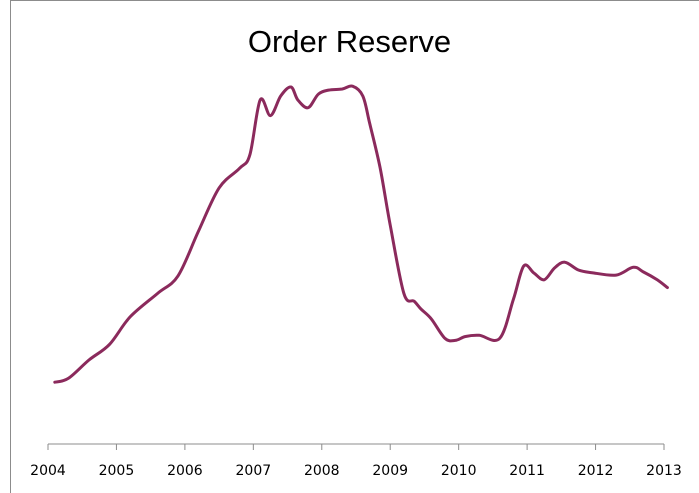  Describe the element at coordinates (48, 471) in the screenshot. I see `x-tick-label: 2004` at that location.